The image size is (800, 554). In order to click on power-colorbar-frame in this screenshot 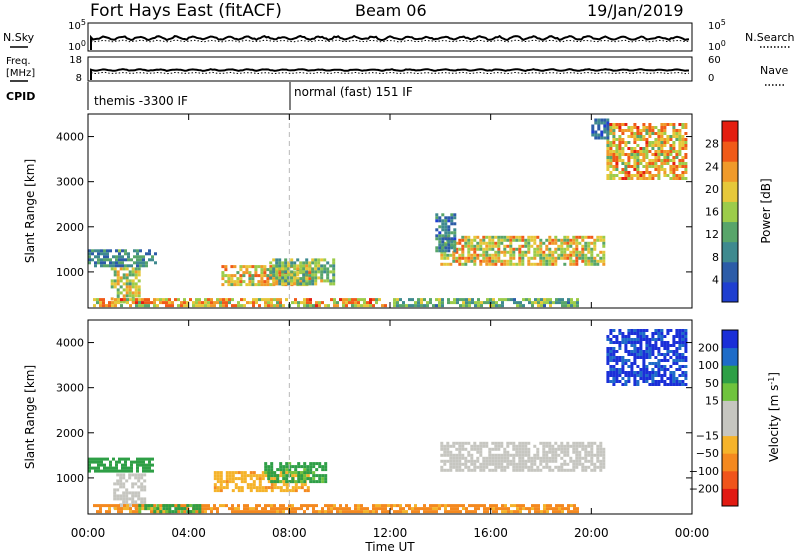, I will do `click(730, 211)`.